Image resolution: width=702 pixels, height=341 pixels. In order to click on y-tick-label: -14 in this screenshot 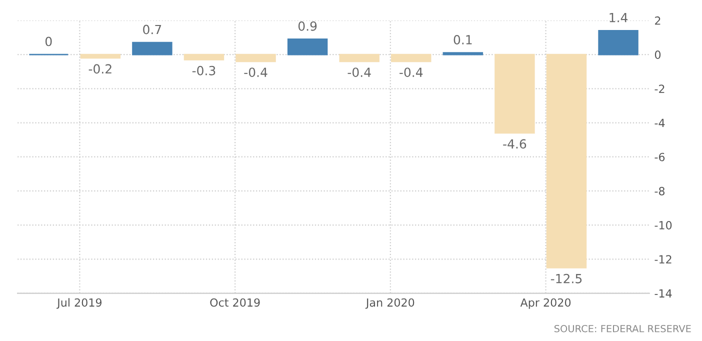, I will do `click(663, 293)`.